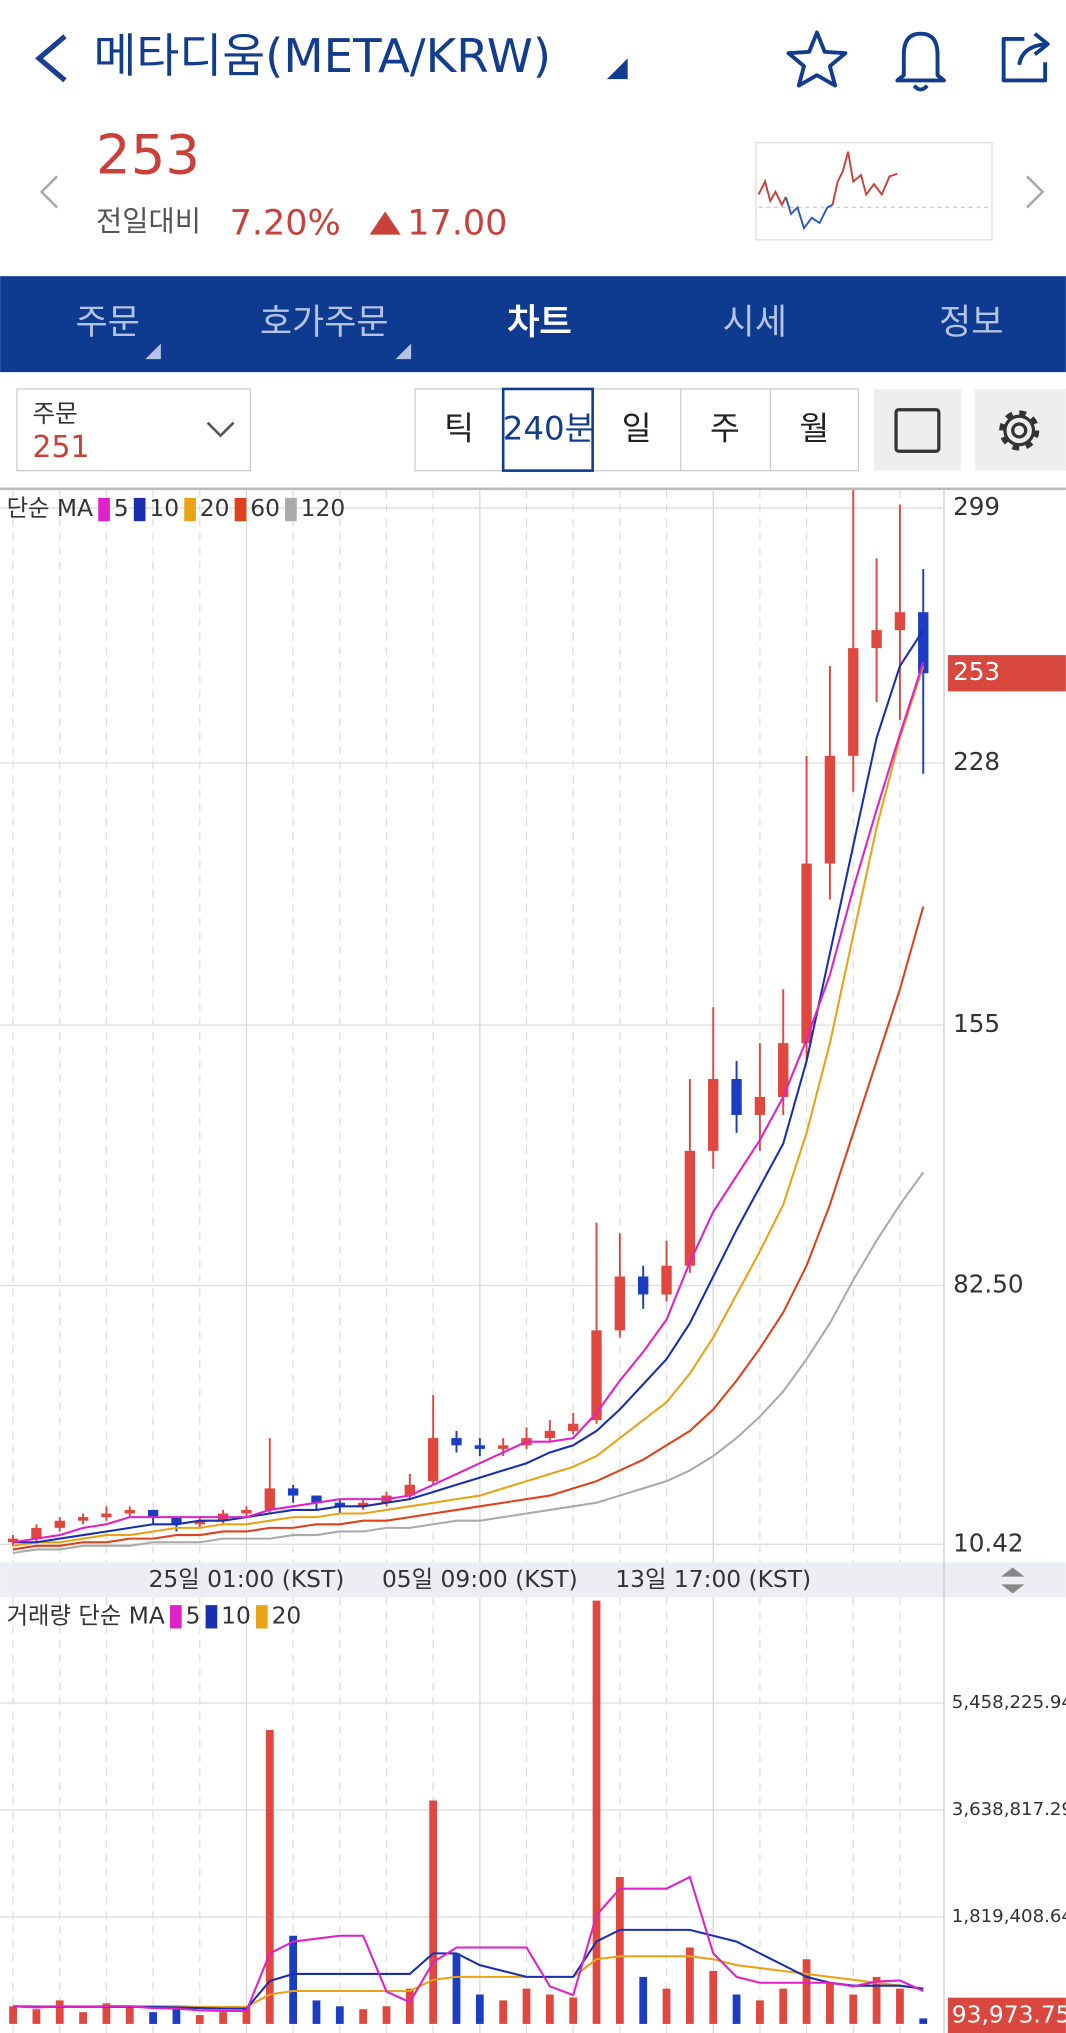 The width and height of the screenshot is (1066, 2033). What do you see at coordinates (480, 1579) in the screenshot?
I see `x-tick-label: 05일 09:00 (KST)` at bounding box center [480, 1579].